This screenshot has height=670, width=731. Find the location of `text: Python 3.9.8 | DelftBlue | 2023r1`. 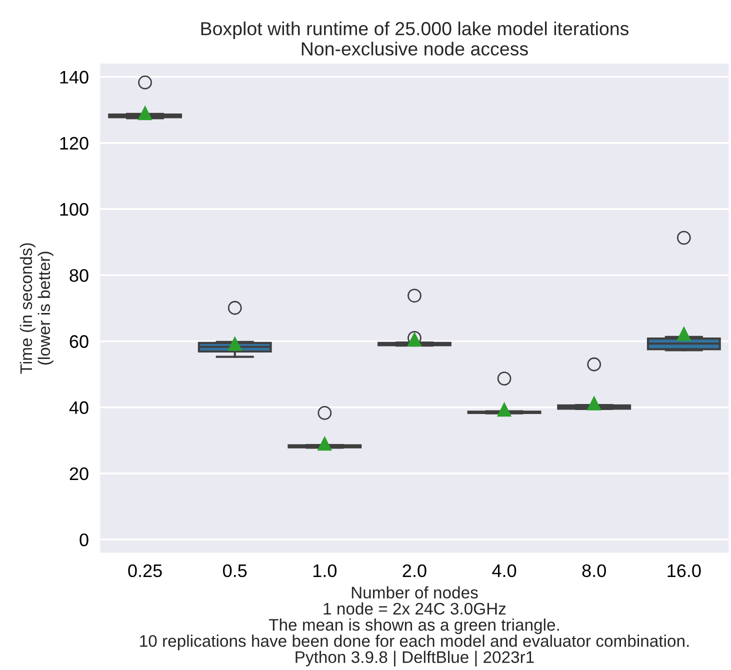

text: Python 3.9.8 | DelftBlue | 2023r1 is located at coordinates (415, 658).